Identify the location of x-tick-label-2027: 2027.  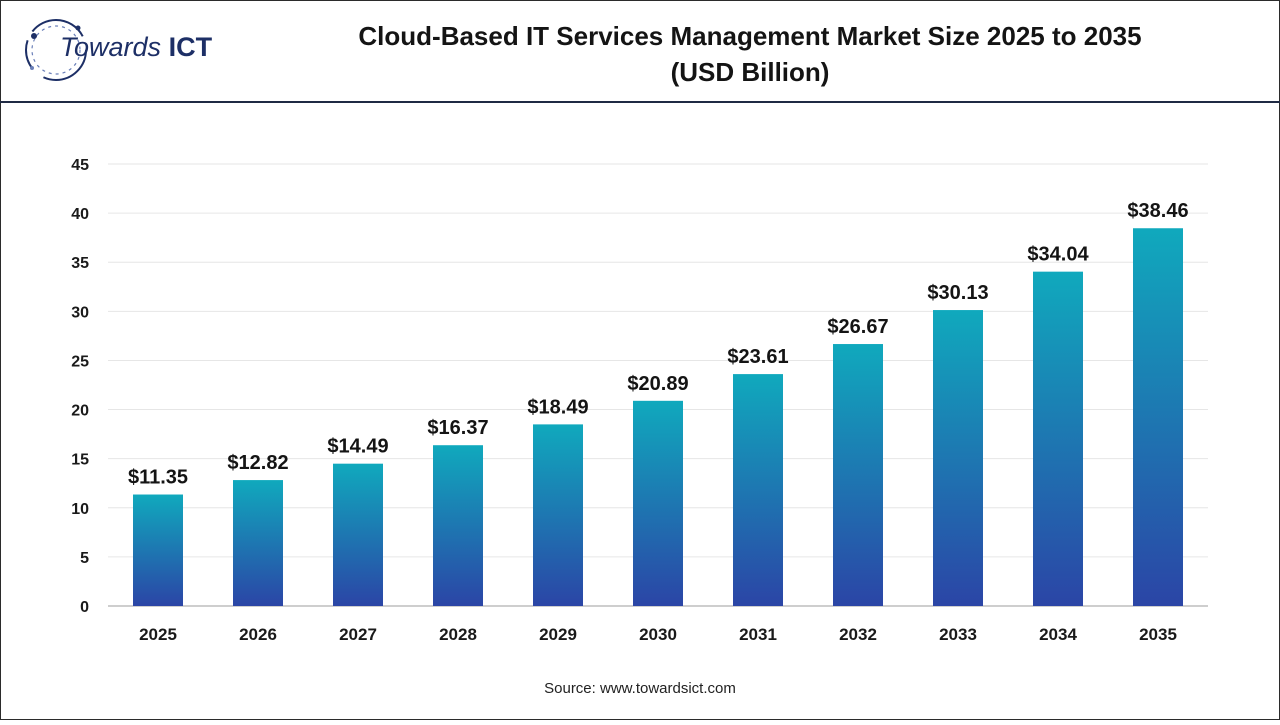
(358, 634).